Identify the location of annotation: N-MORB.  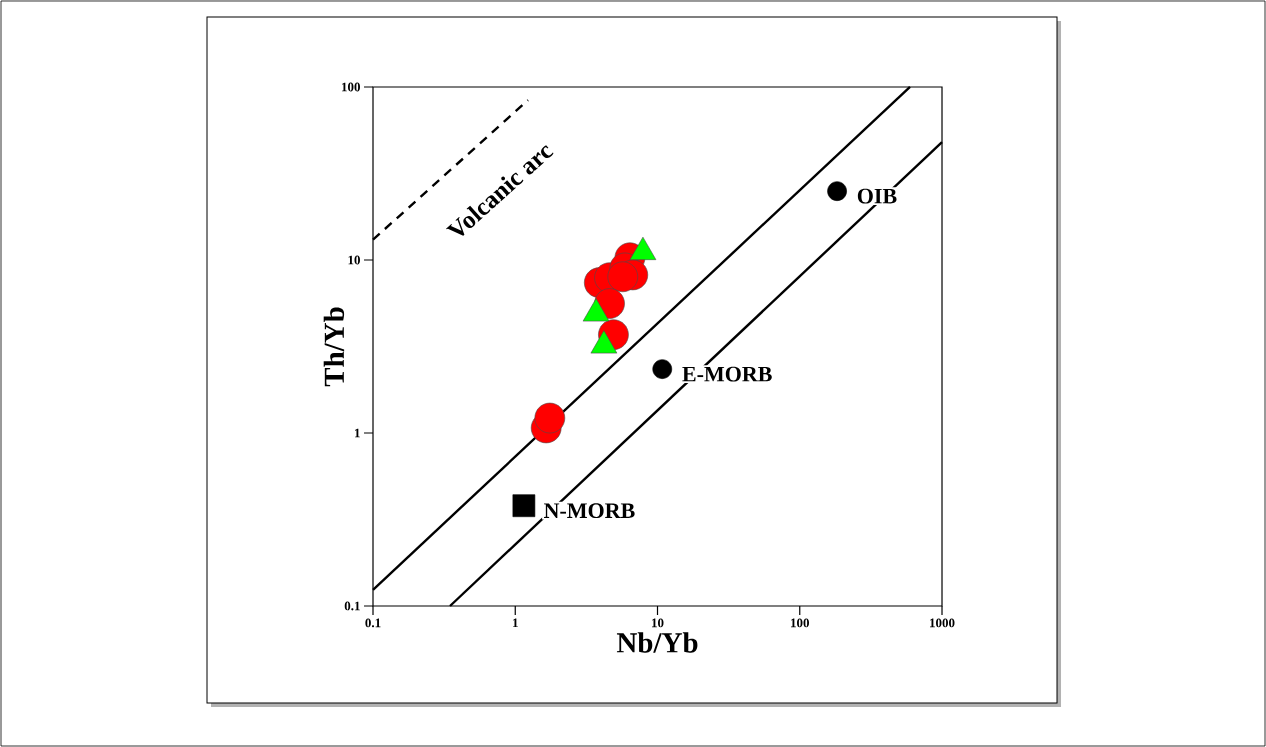
(589, 511).